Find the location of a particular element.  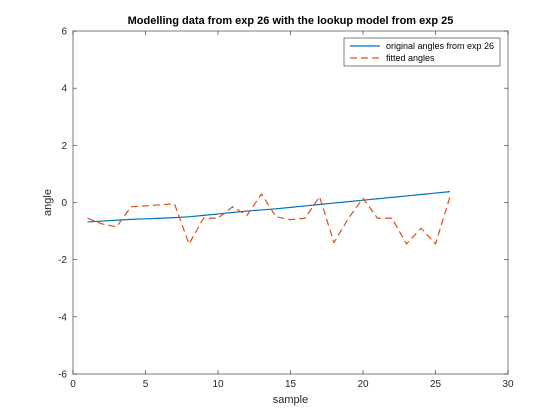

x-tick-label: 15 is located at coordinates (291, 384).